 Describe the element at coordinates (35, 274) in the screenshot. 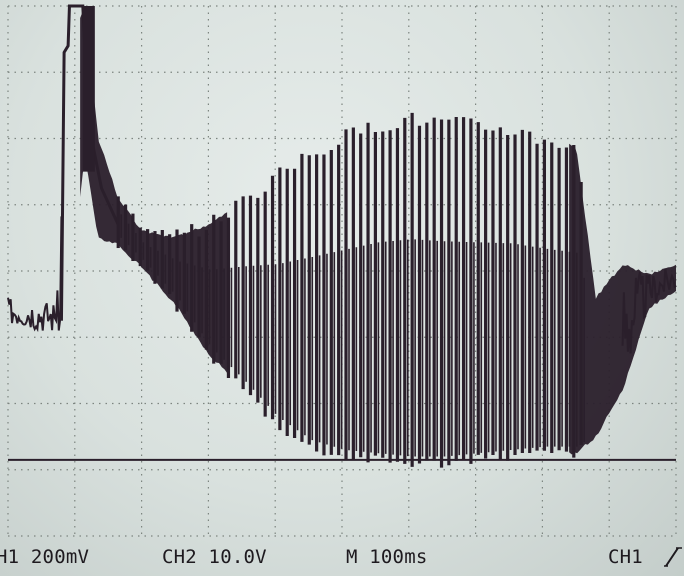

I see `pre-trigger-noise` at that location.